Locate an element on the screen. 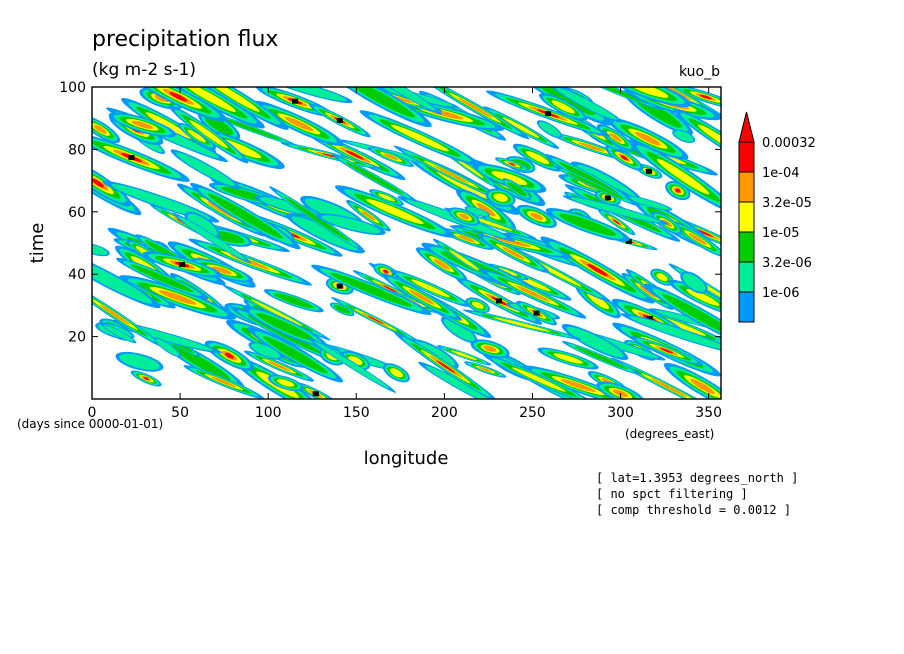 The image size is (904, 654). x-tick-label: 300 is located at coordinates (620, 413).